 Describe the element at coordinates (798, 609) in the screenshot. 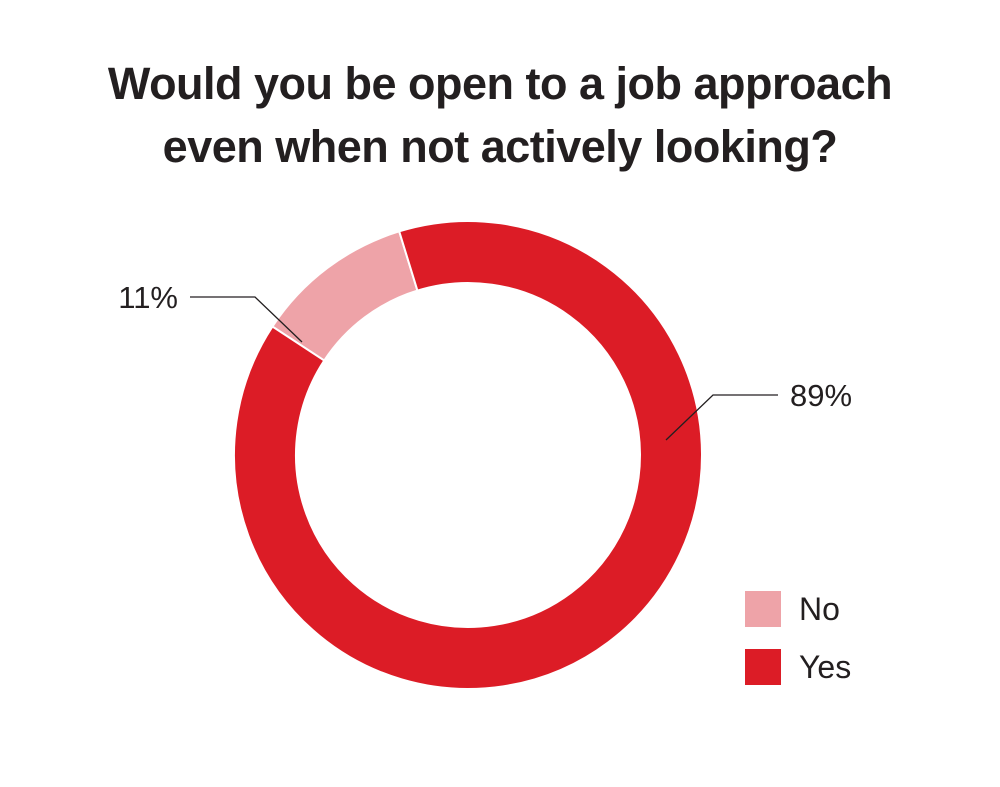

I see `legend-item-no: No` at that location.